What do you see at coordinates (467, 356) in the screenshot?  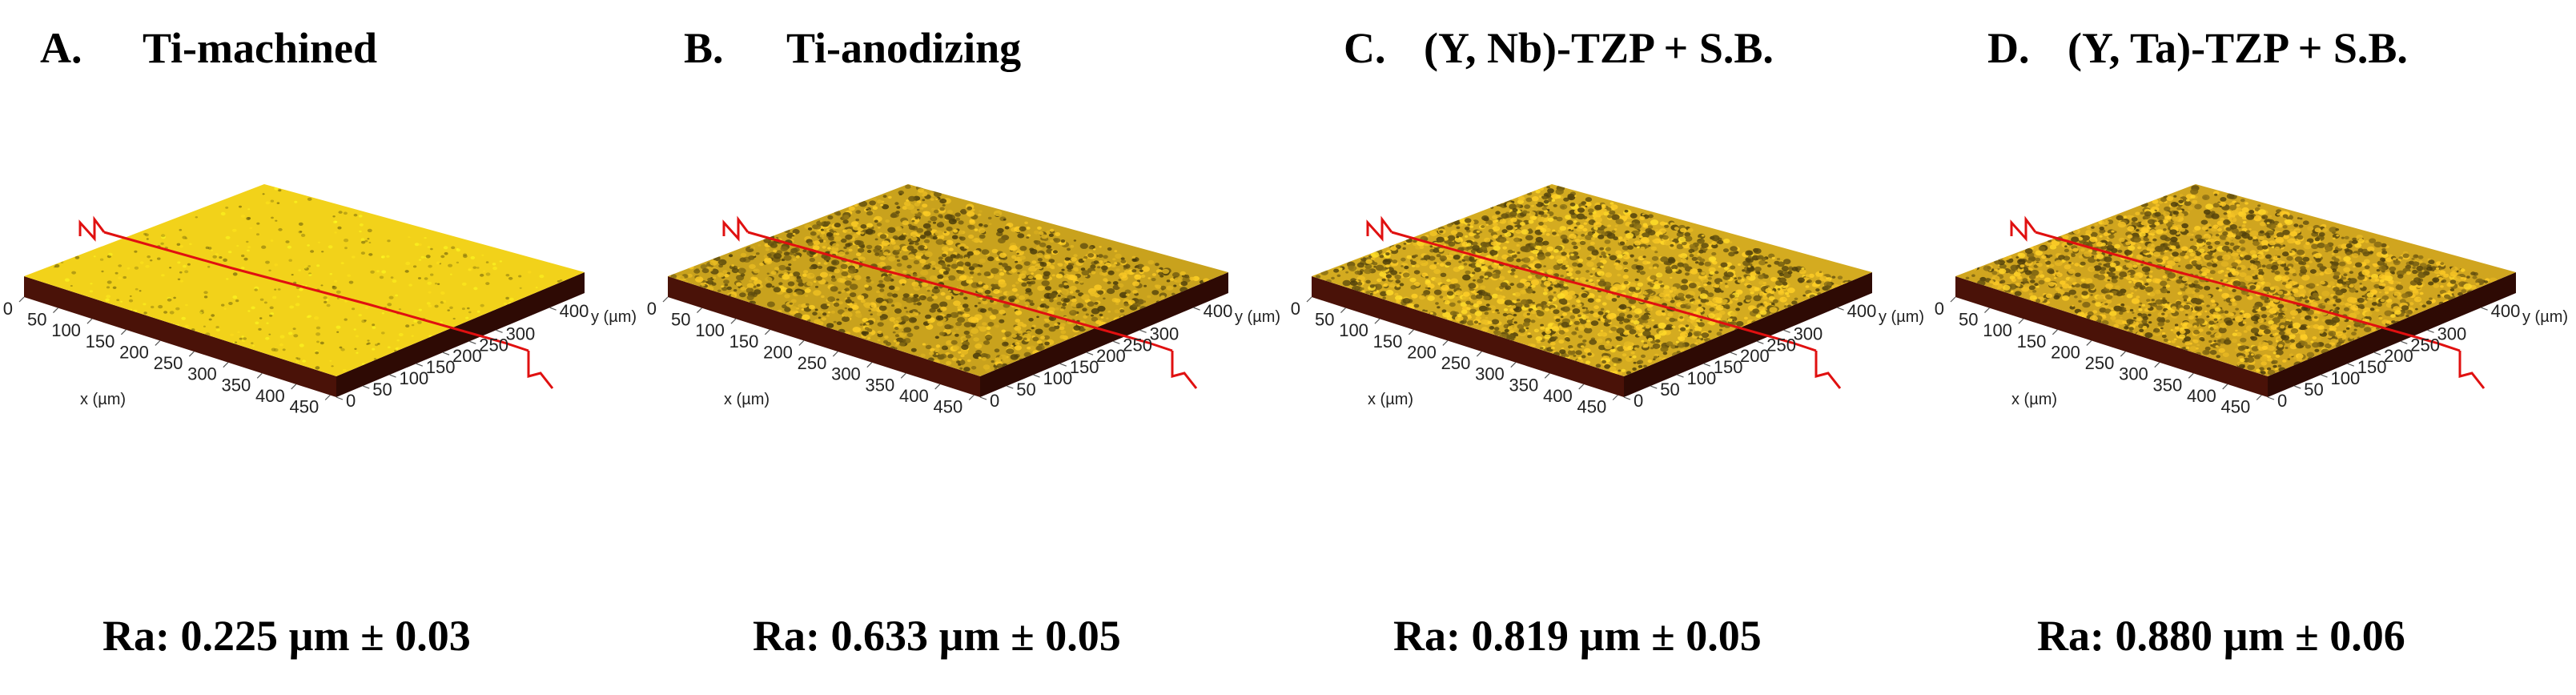 I see `y-tick-label: 200` at bounding box center [467, 356].